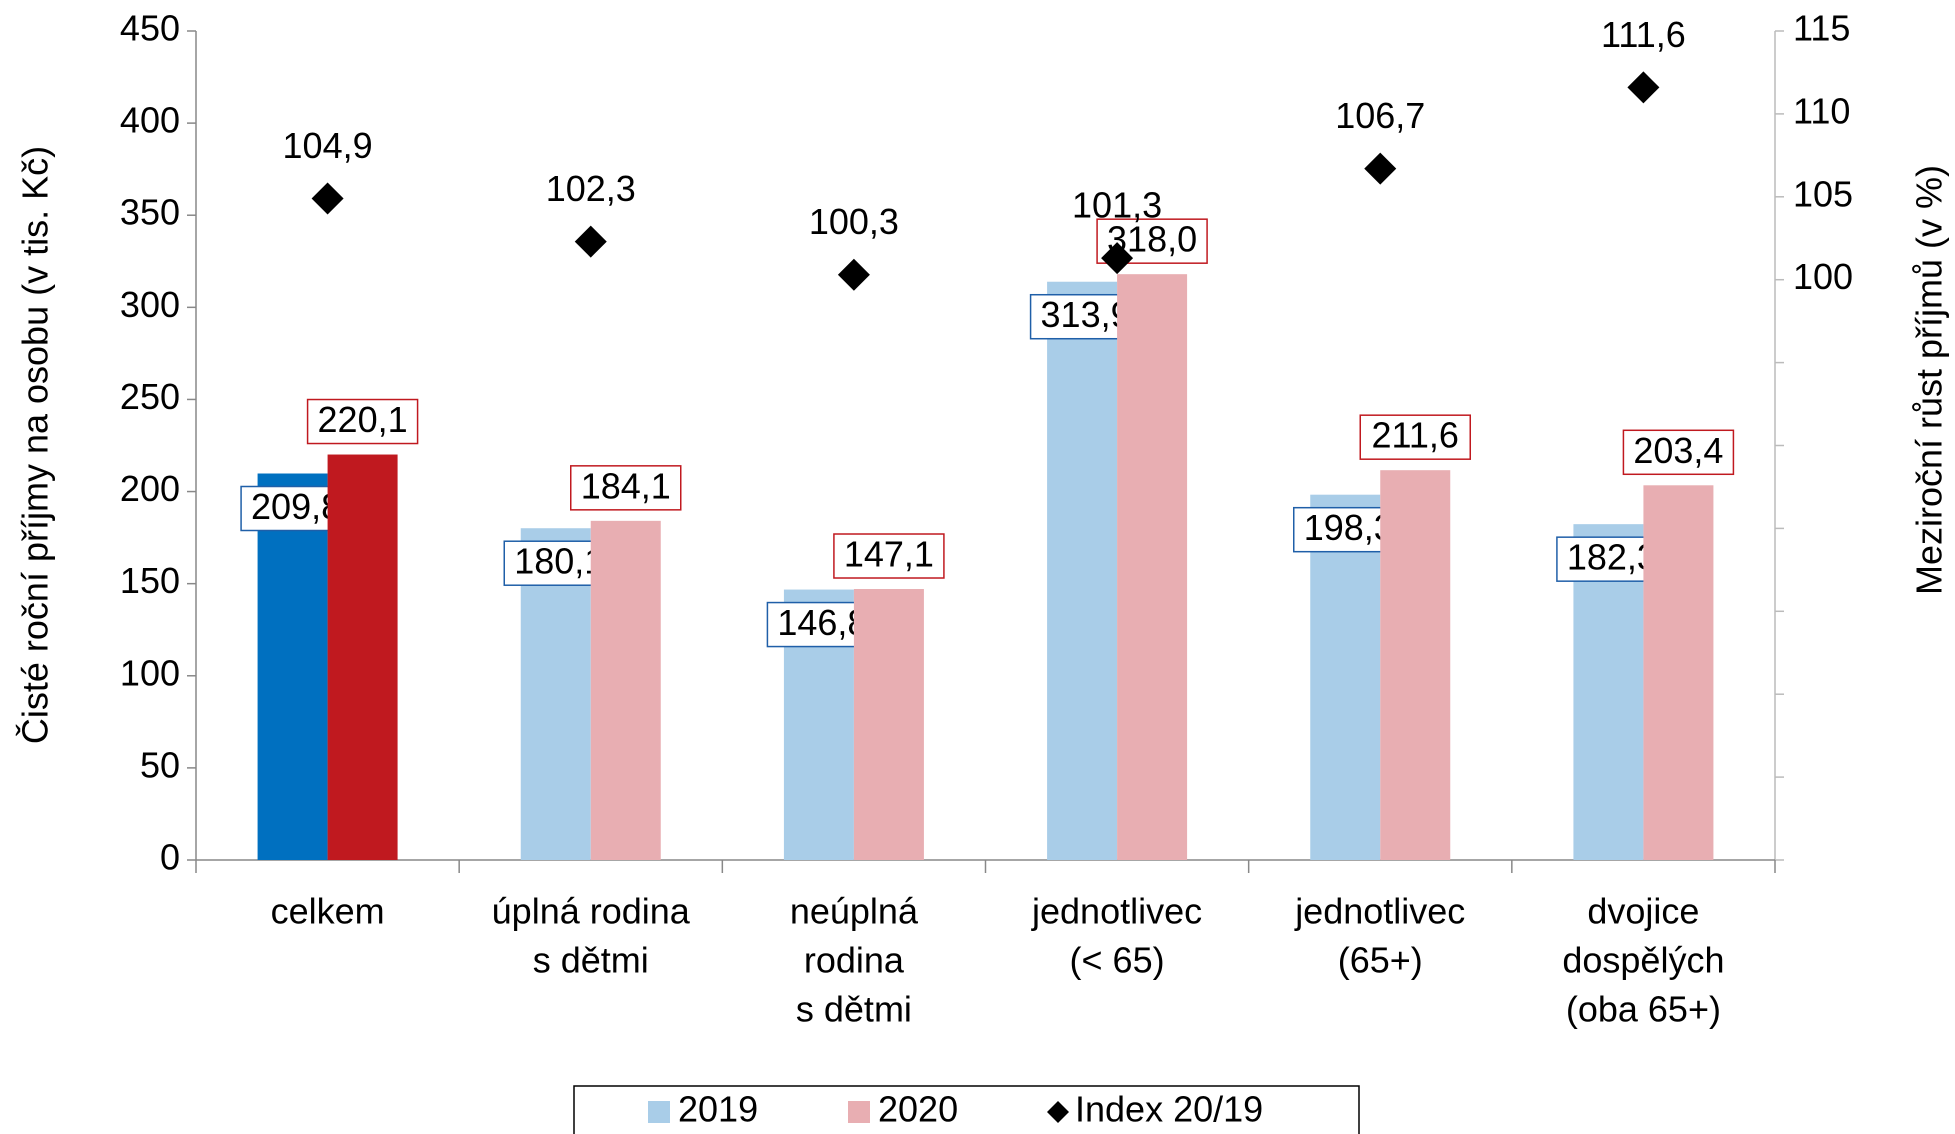 Image resolution: width=1955 pixels, height=1134 pixels. I want to click on value-label: 100,3, so click(854, 221).